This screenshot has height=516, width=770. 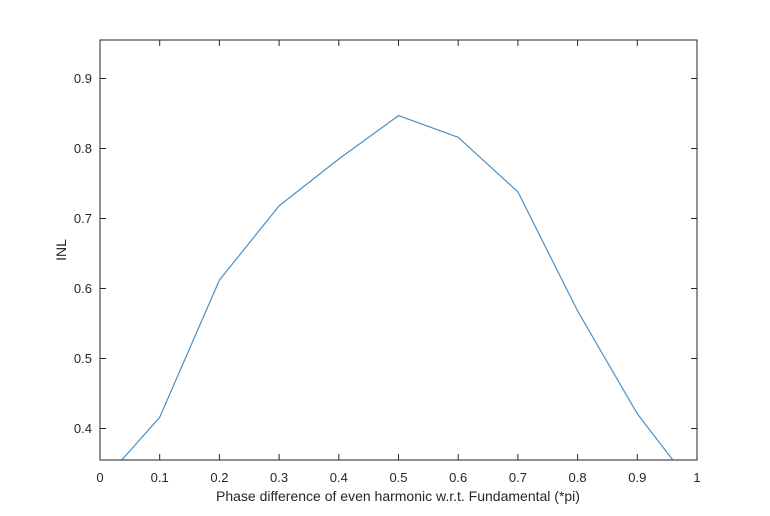 What do you see at coordinates (219, 477) in the screenshot?
I see `x-tick-label: 0.2` at bounding box center [219, 477].